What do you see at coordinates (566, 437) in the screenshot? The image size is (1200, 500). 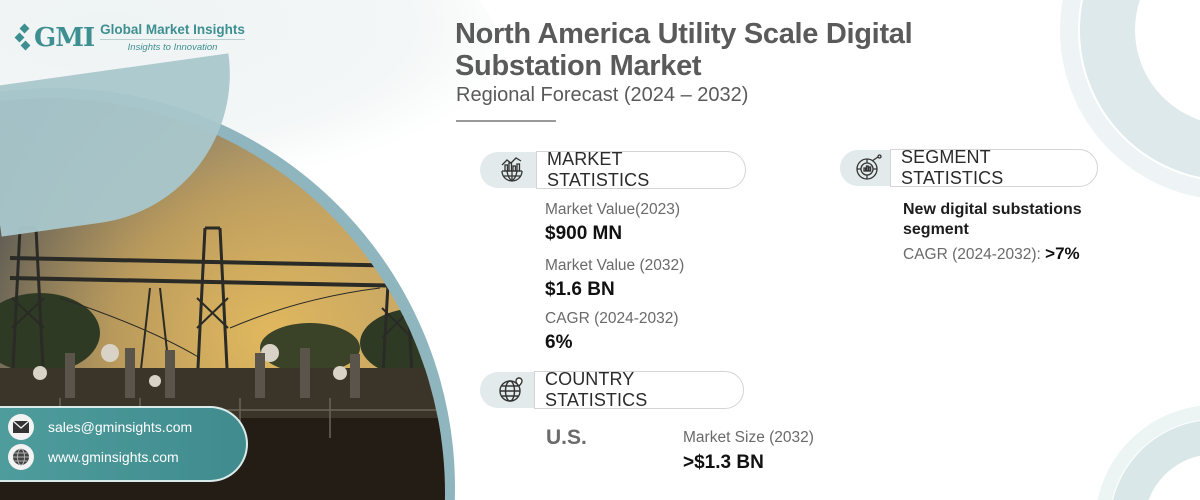 I see `country-name: U.S.` at bounding box center [566, 437].